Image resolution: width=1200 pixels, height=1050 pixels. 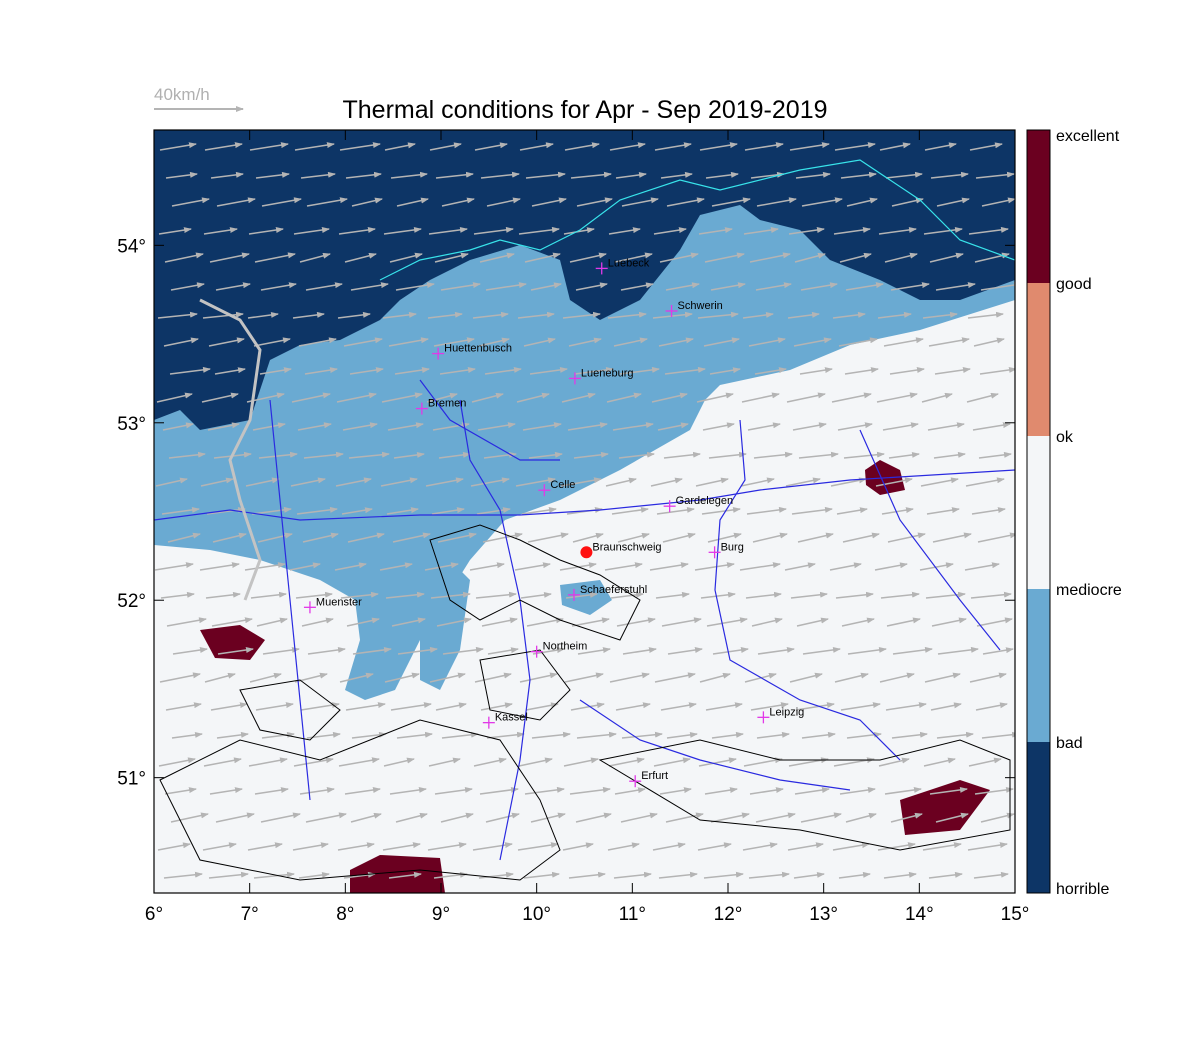 I want to click on lat-tick-label: 52°, so click(x=131, y=601).